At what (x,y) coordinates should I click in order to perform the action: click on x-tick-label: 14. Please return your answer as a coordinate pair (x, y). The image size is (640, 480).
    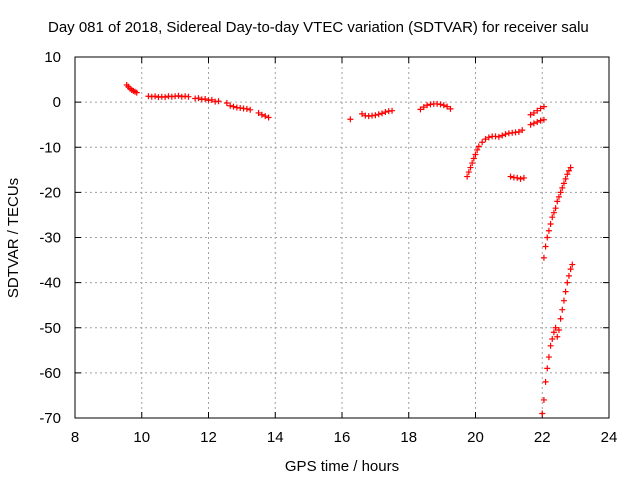
    Looking at the image, I should click on (275, 437).